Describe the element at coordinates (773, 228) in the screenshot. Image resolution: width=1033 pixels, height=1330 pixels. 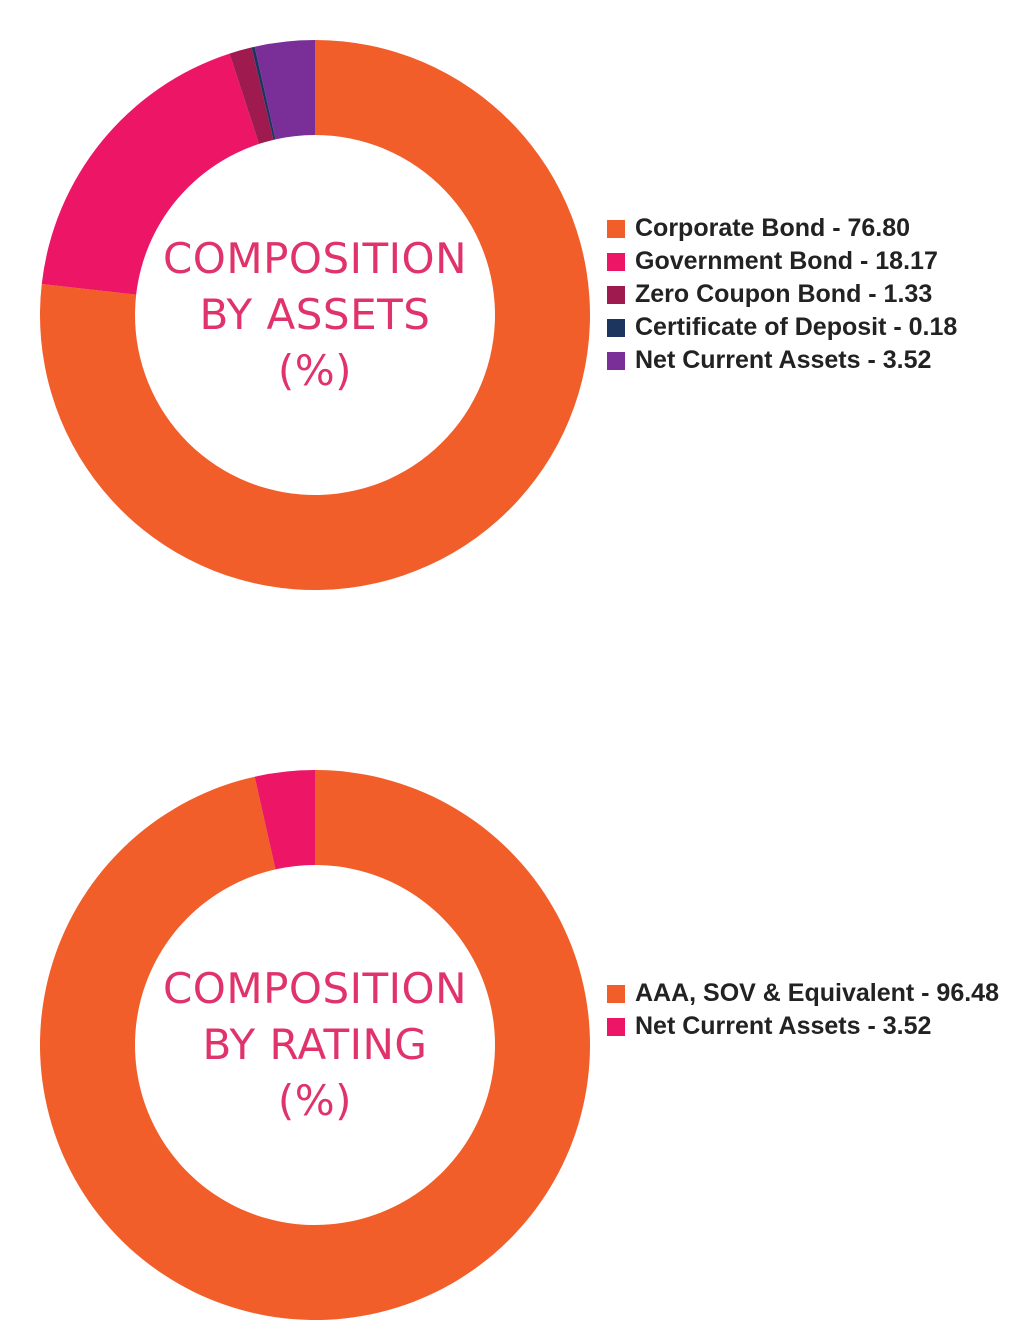
I see `legend-label: Corporate Bond - 76.80` at that location.